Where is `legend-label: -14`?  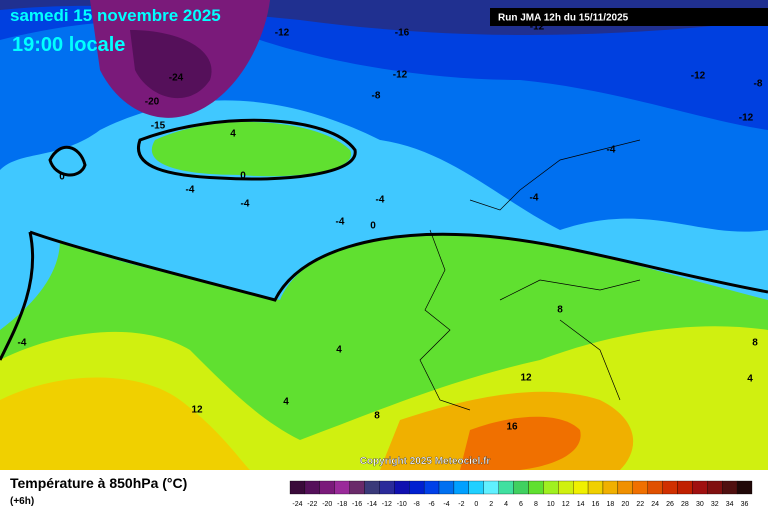
legend-label: -14 is located at coordinates (372, 504).